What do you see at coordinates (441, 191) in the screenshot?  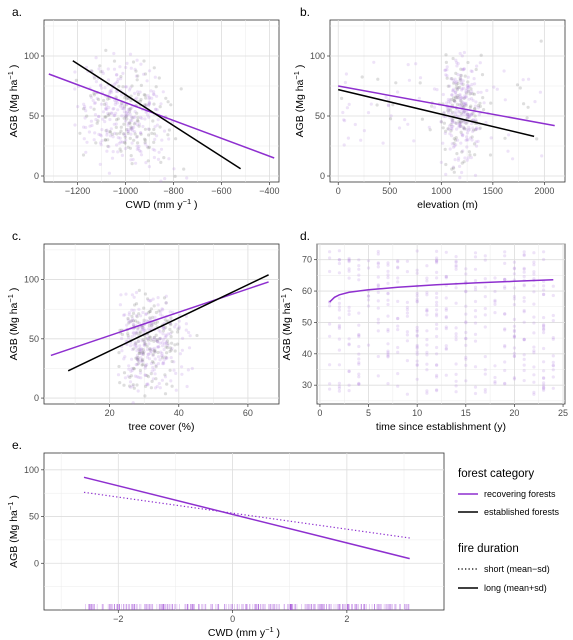 I see `x-tick-label: 1000` at bounding box center [441, 191].